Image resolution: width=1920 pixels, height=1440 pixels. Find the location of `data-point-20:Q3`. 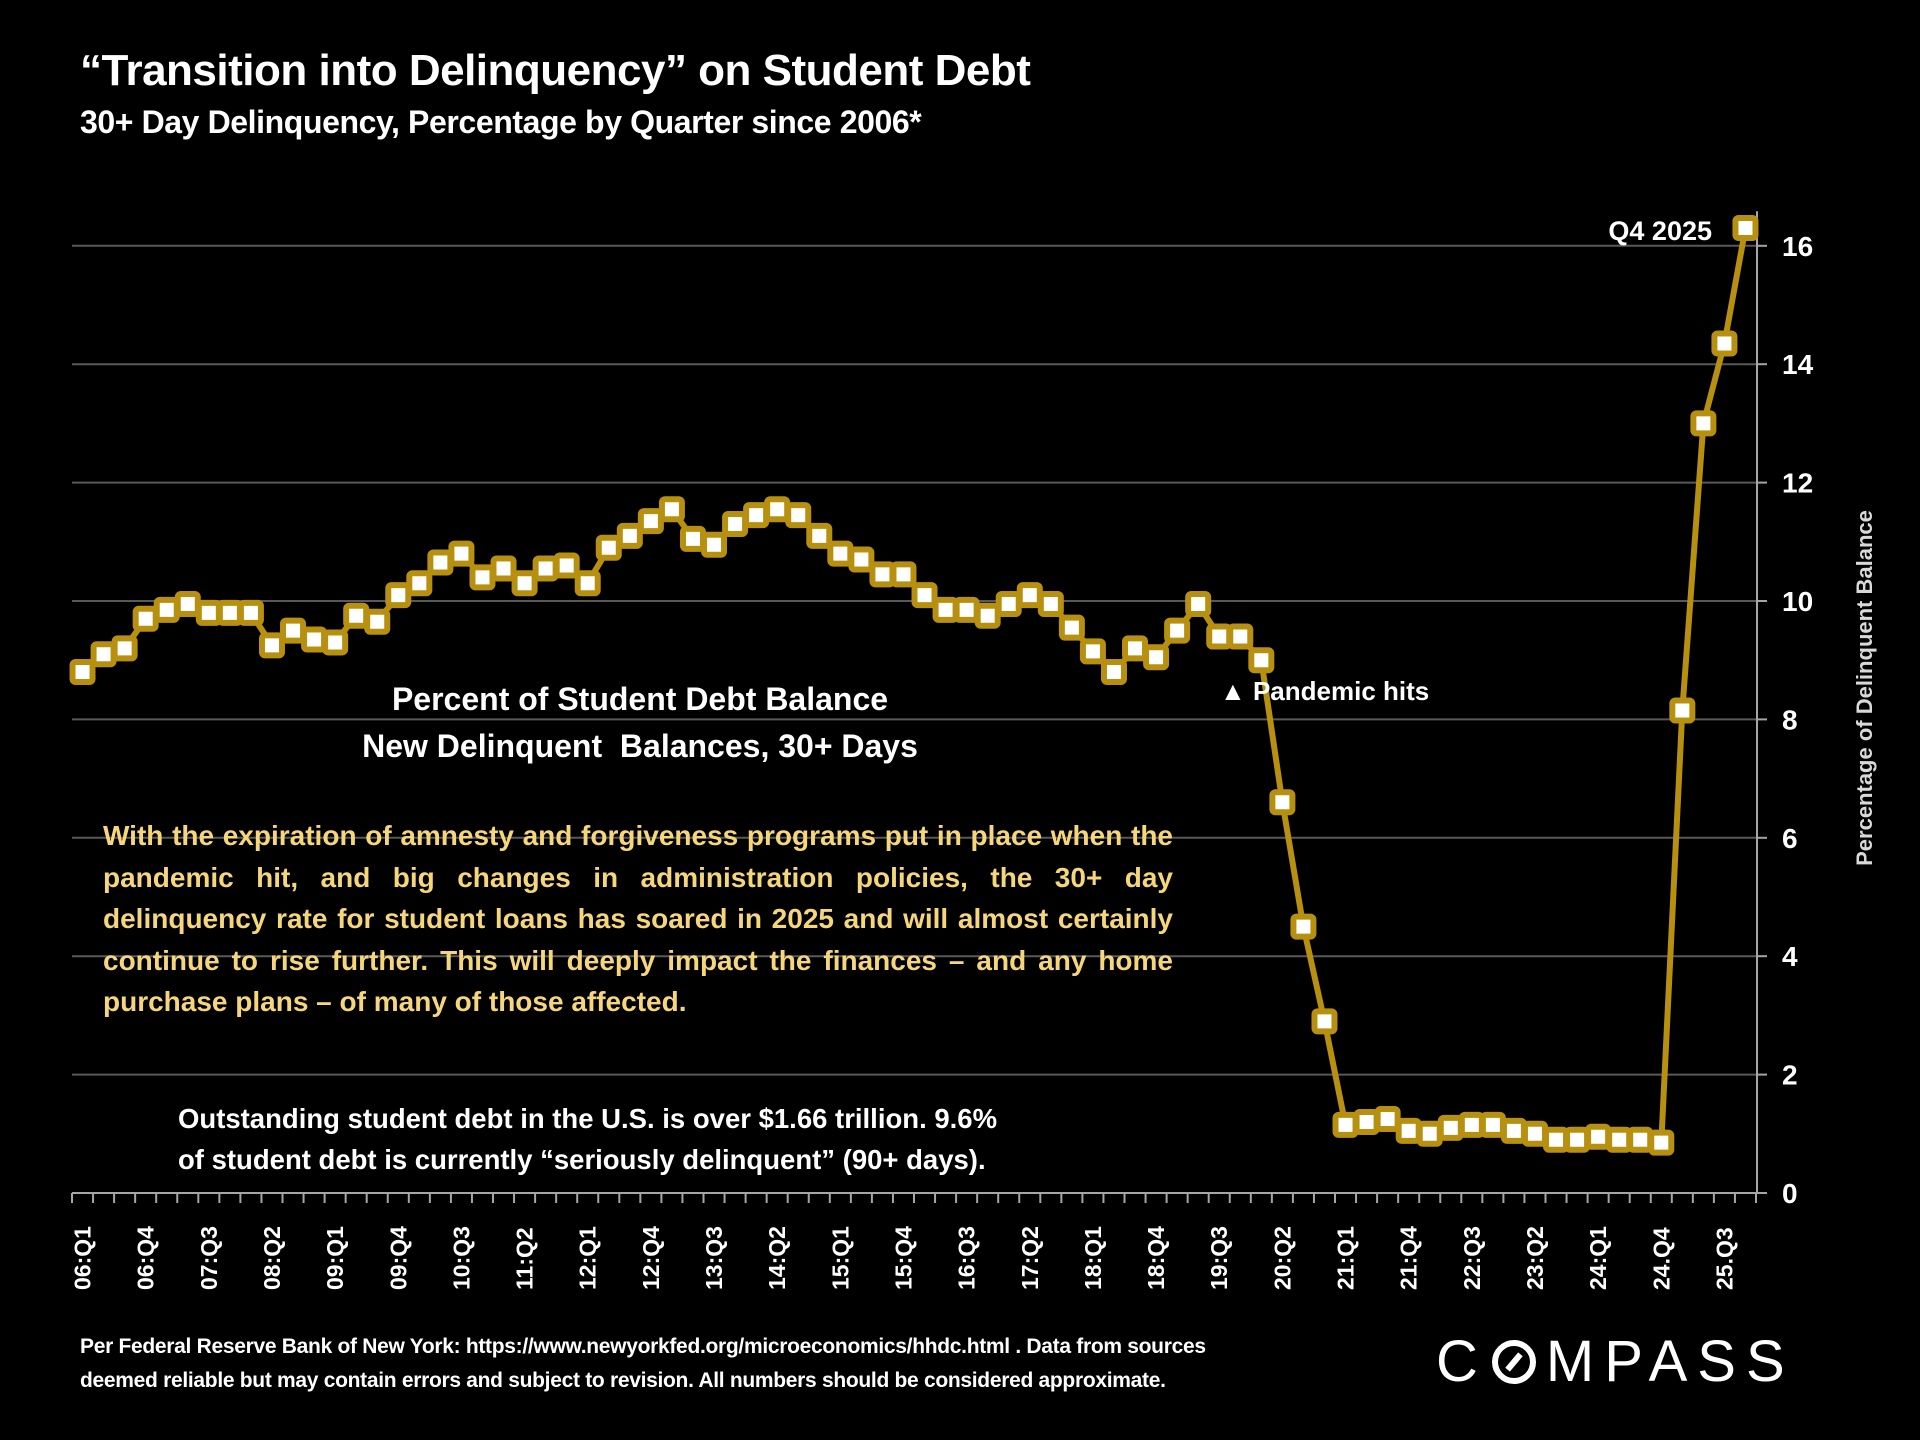

data-point-20:Q3 is located at coordinates (1303, 926).